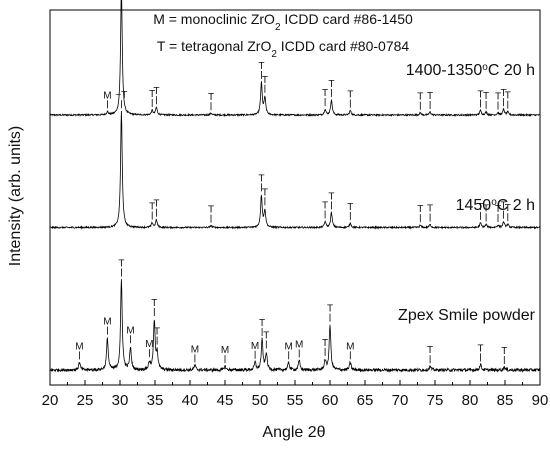 The width and height of the screenshot is (550, 449). What do you see at coordinates (260, 400) in the screenshot?
I see `x-tick-label: 50` at bounding box center [260, 400].